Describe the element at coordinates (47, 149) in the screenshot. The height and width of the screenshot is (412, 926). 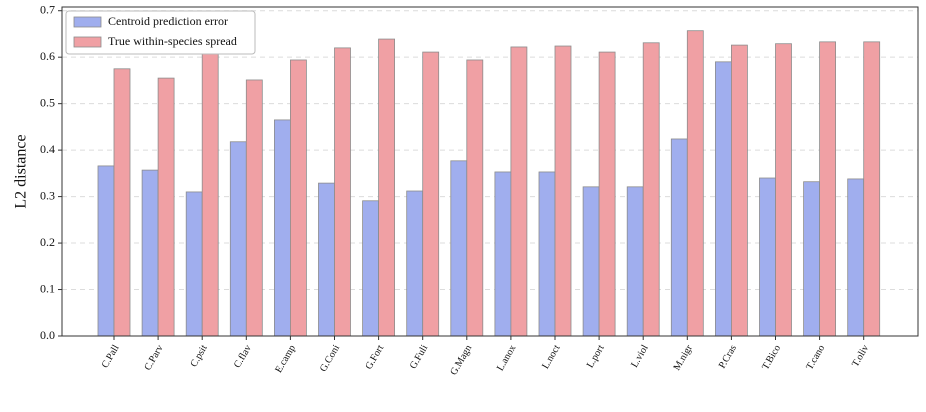
I see `y-tick-label: 0.4` at that location.